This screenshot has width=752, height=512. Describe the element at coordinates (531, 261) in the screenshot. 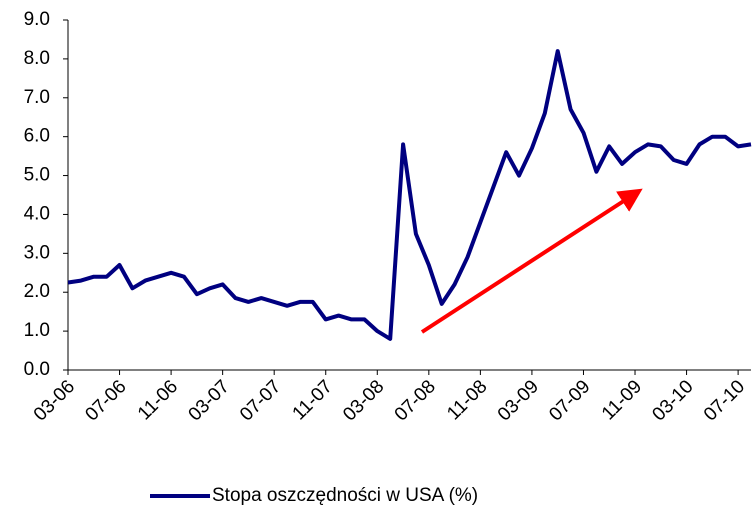

I see `trend-arrow` at that location.